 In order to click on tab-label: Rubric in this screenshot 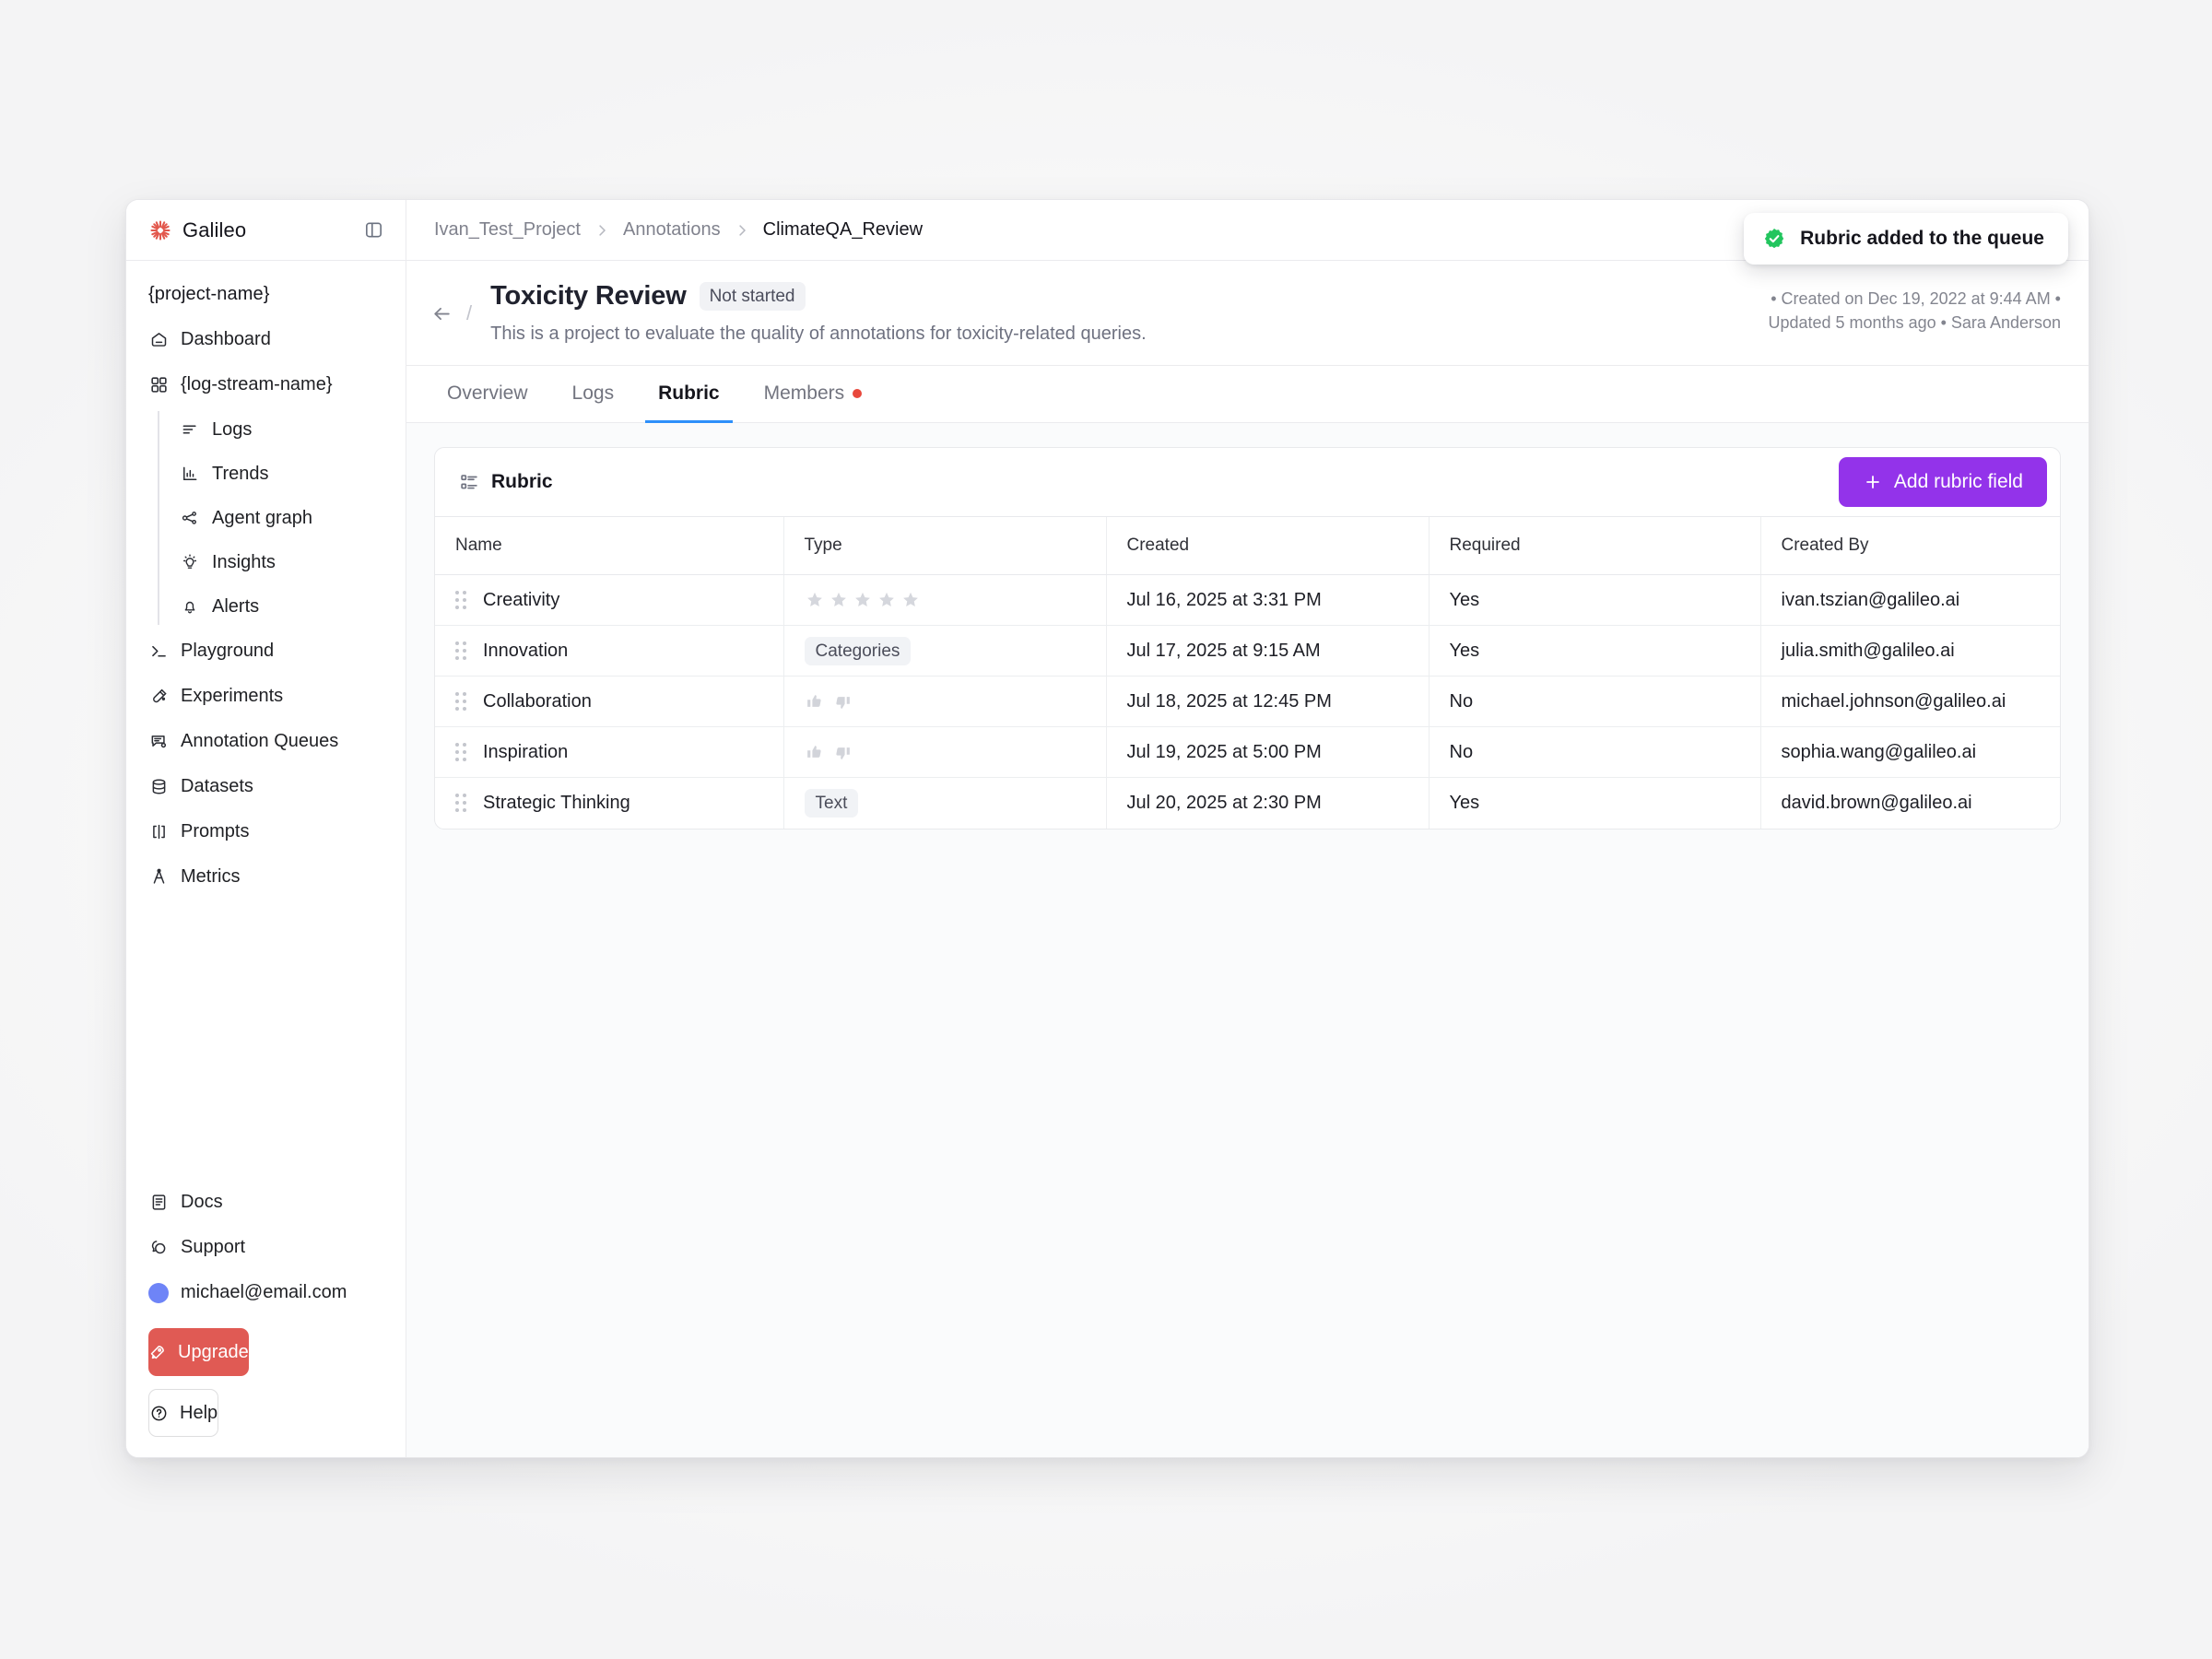, I will do `click(689, 393)`.